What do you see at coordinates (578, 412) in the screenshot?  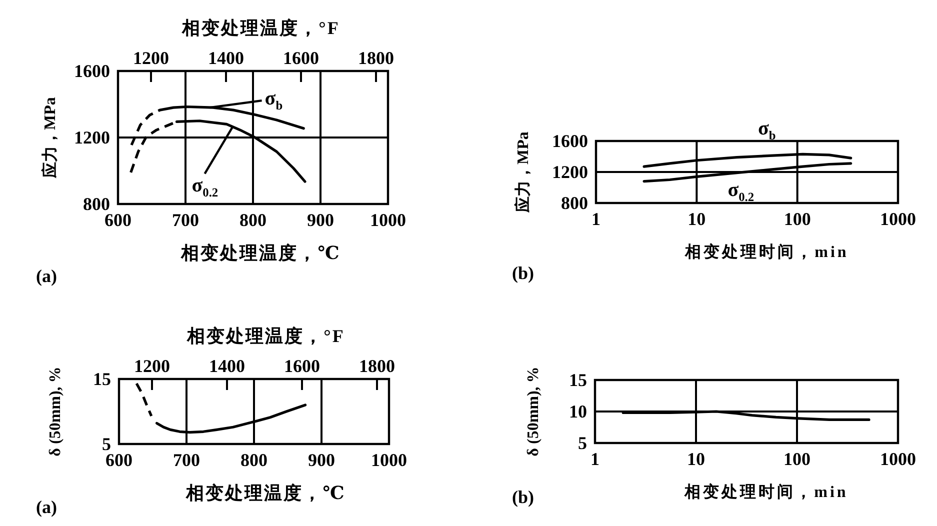 I see `y-tick-label: 10` at bounding box center [578, 412].